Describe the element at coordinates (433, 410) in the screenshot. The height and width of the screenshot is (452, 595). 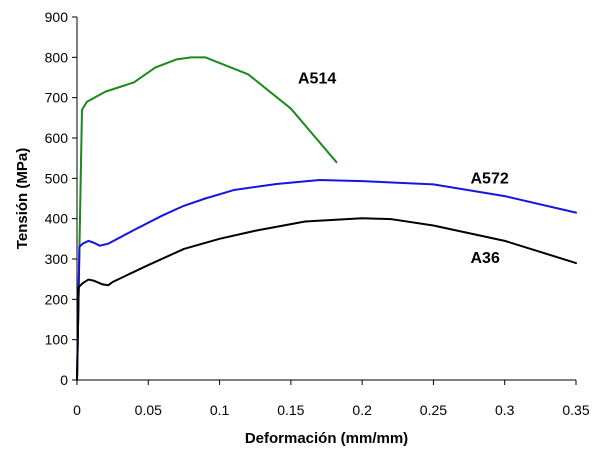
I see `x-tick-label: 0.25` at that location.